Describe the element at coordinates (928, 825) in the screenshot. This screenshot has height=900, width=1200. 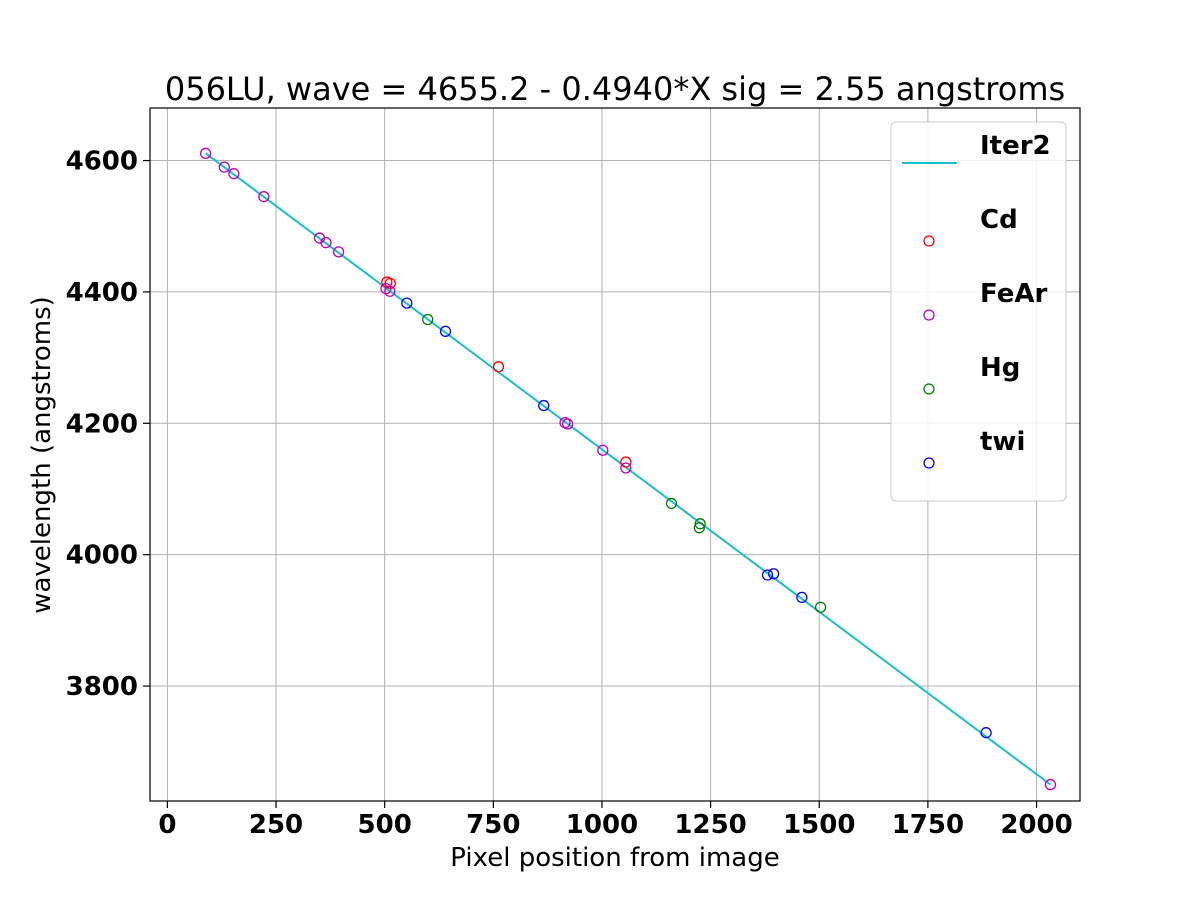
I see `x-tick-label: 1750` at that location.